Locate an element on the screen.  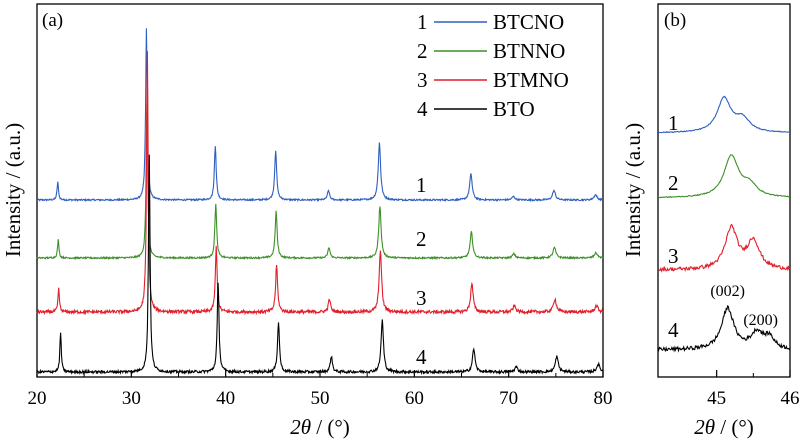
panel-b-series-3-line is located at coordinates (724, 248).